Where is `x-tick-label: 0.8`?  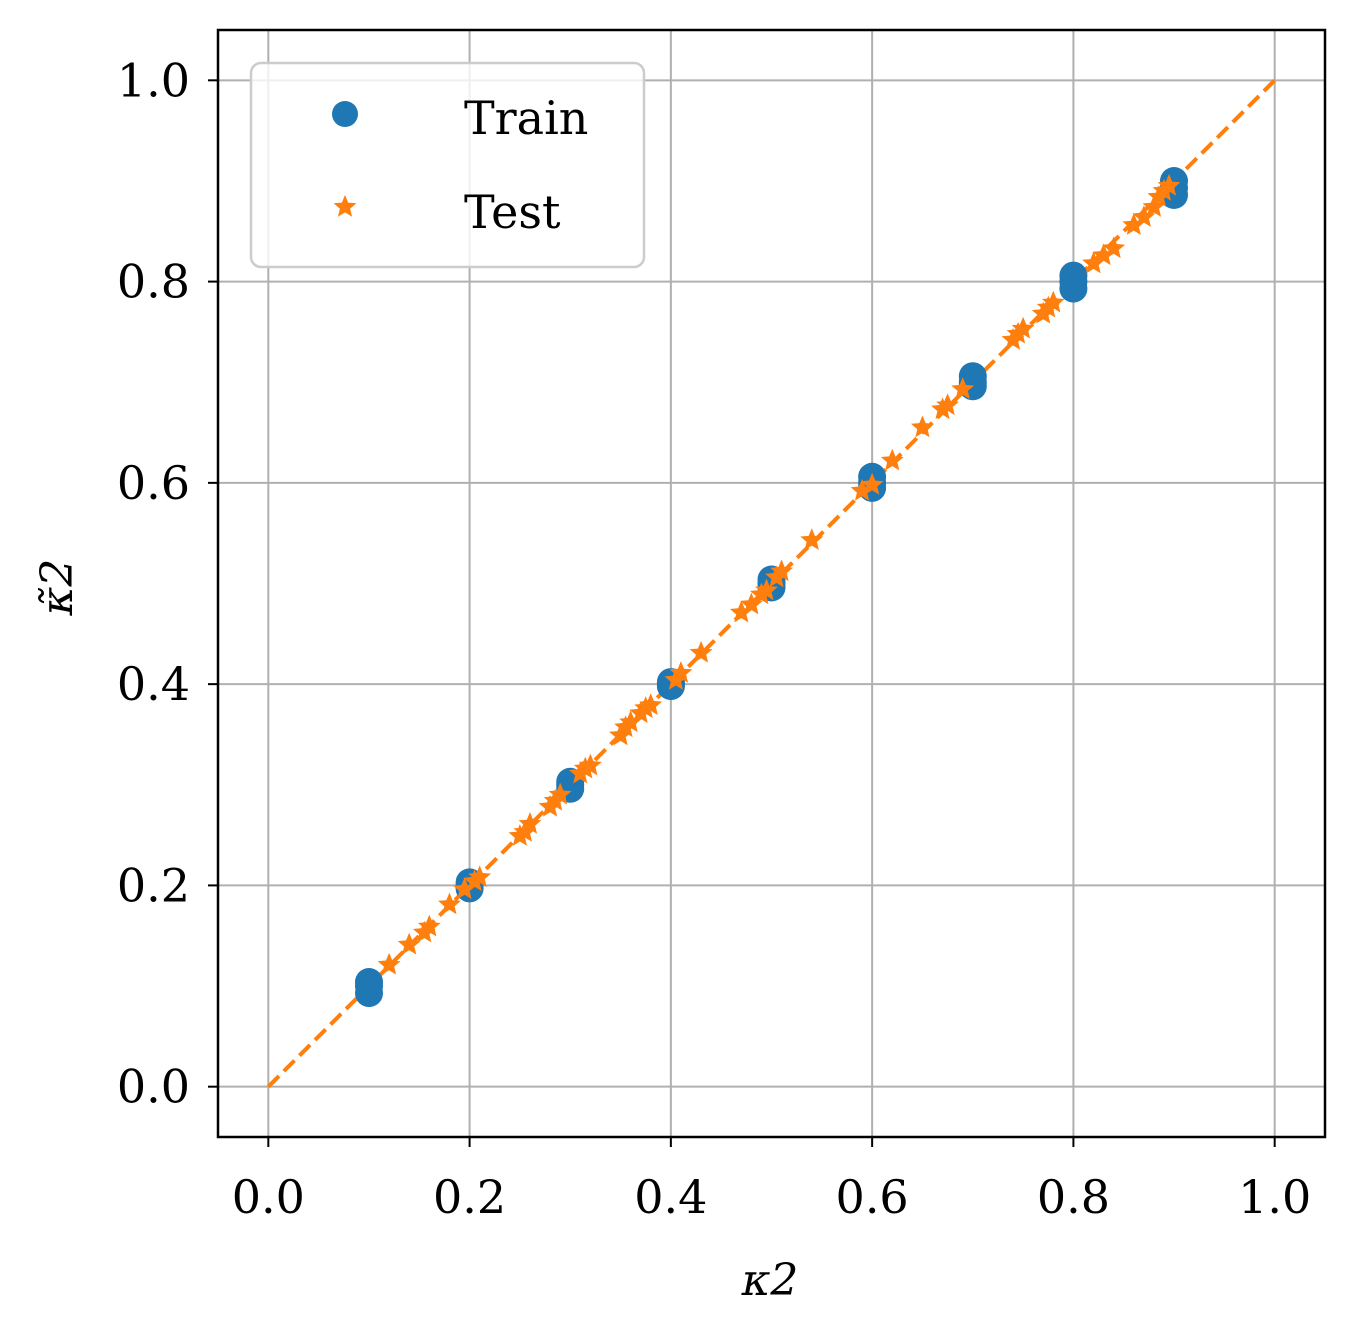
x-tick-label: 0.8 is located at coordinates (1073, 1197).